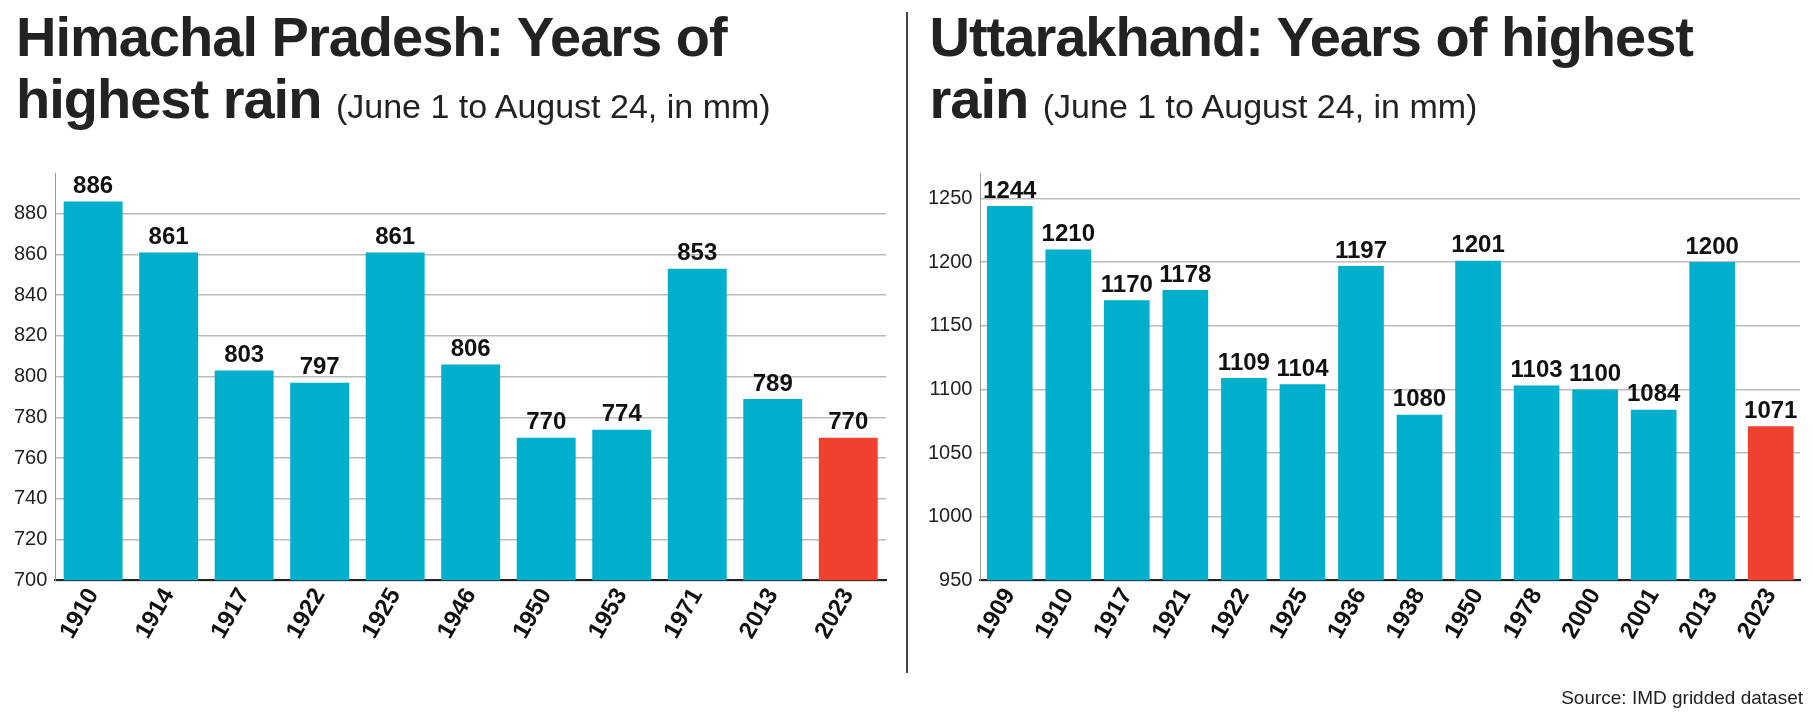  I want to click on data-label: 1200, so click(1712, 245).